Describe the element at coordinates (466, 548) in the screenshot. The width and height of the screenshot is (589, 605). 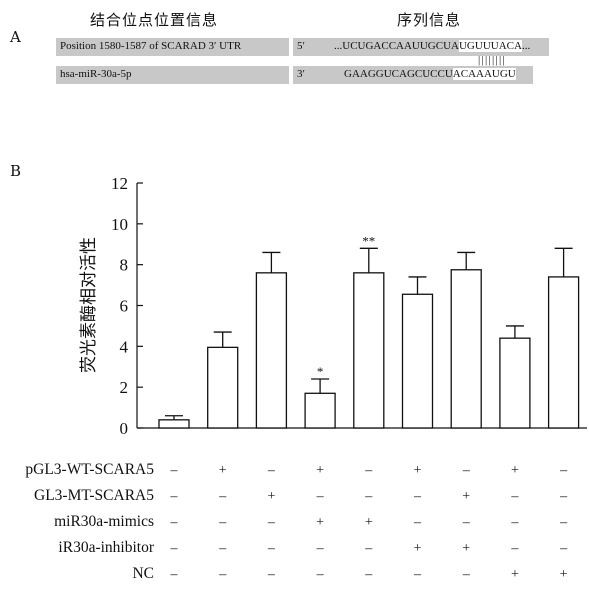
I see `condition-mark-4-7: +` at that location.